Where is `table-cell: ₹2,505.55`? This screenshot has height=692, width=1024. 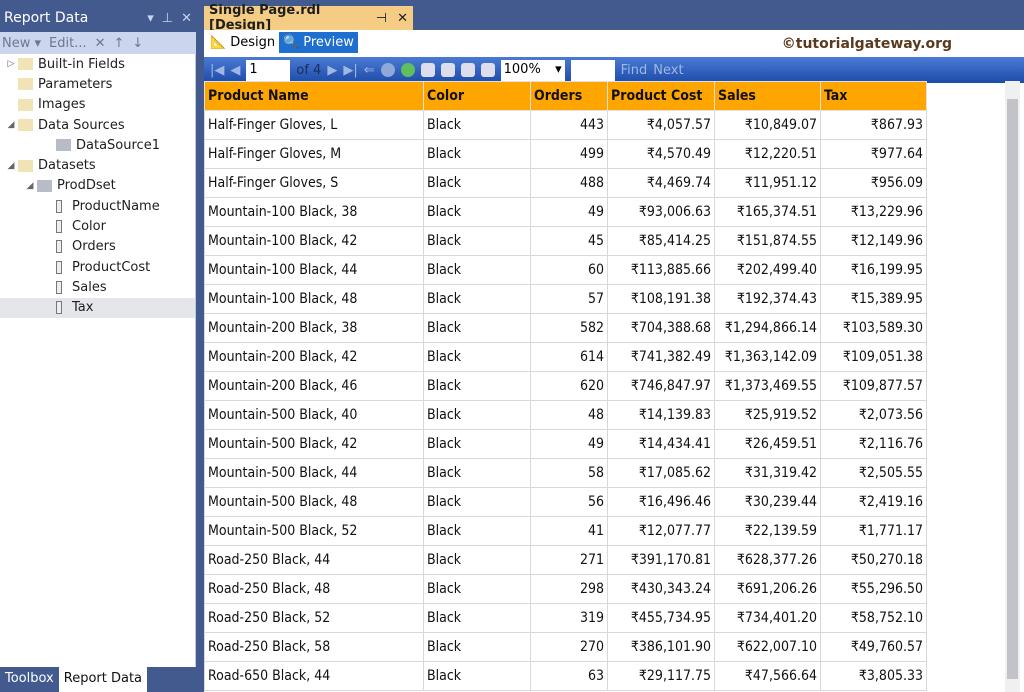 table-cell: ₹2,505.55 is located at coordinates (873, 473).